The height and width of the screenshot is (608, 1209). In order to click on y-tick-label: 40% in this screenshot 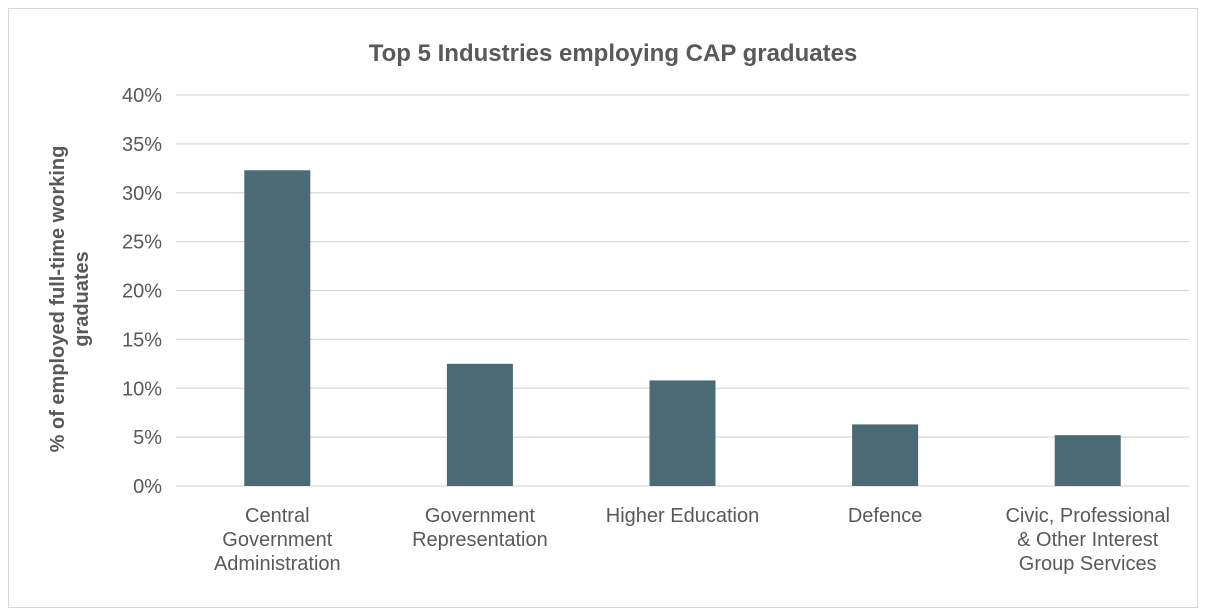, I will do `click(142, 96)`.